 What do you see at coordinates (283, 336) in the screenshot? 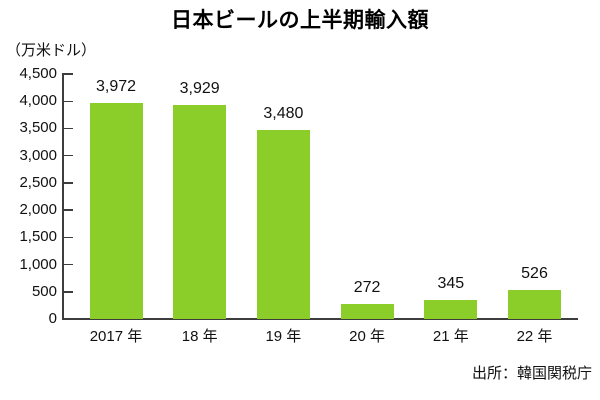
I see `x-tick-label: 19 年` at bounding box center [283, 336].